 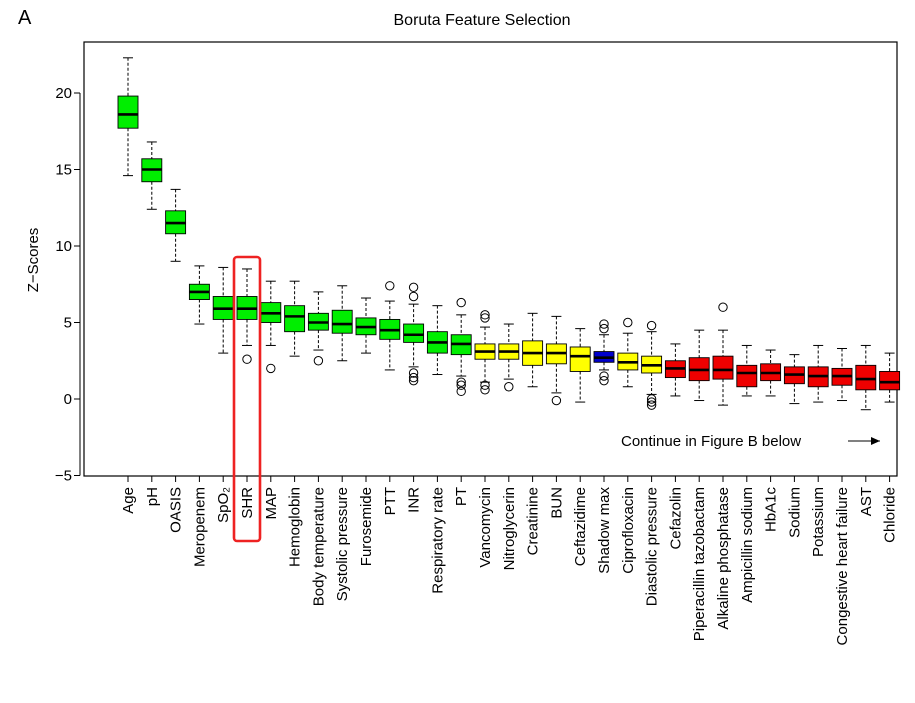 What do you see at coordinates (461, 496) in the screenshot?
I see `x-category-label: PT` at bounding box center [461, 496].